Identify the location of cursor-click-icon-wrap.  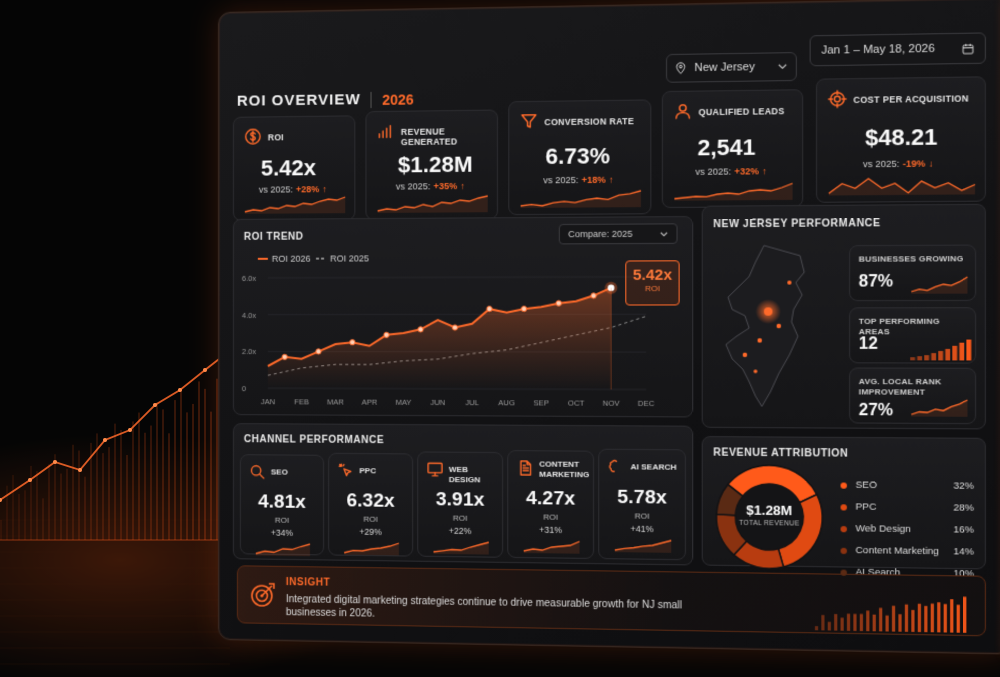
(345, 473).